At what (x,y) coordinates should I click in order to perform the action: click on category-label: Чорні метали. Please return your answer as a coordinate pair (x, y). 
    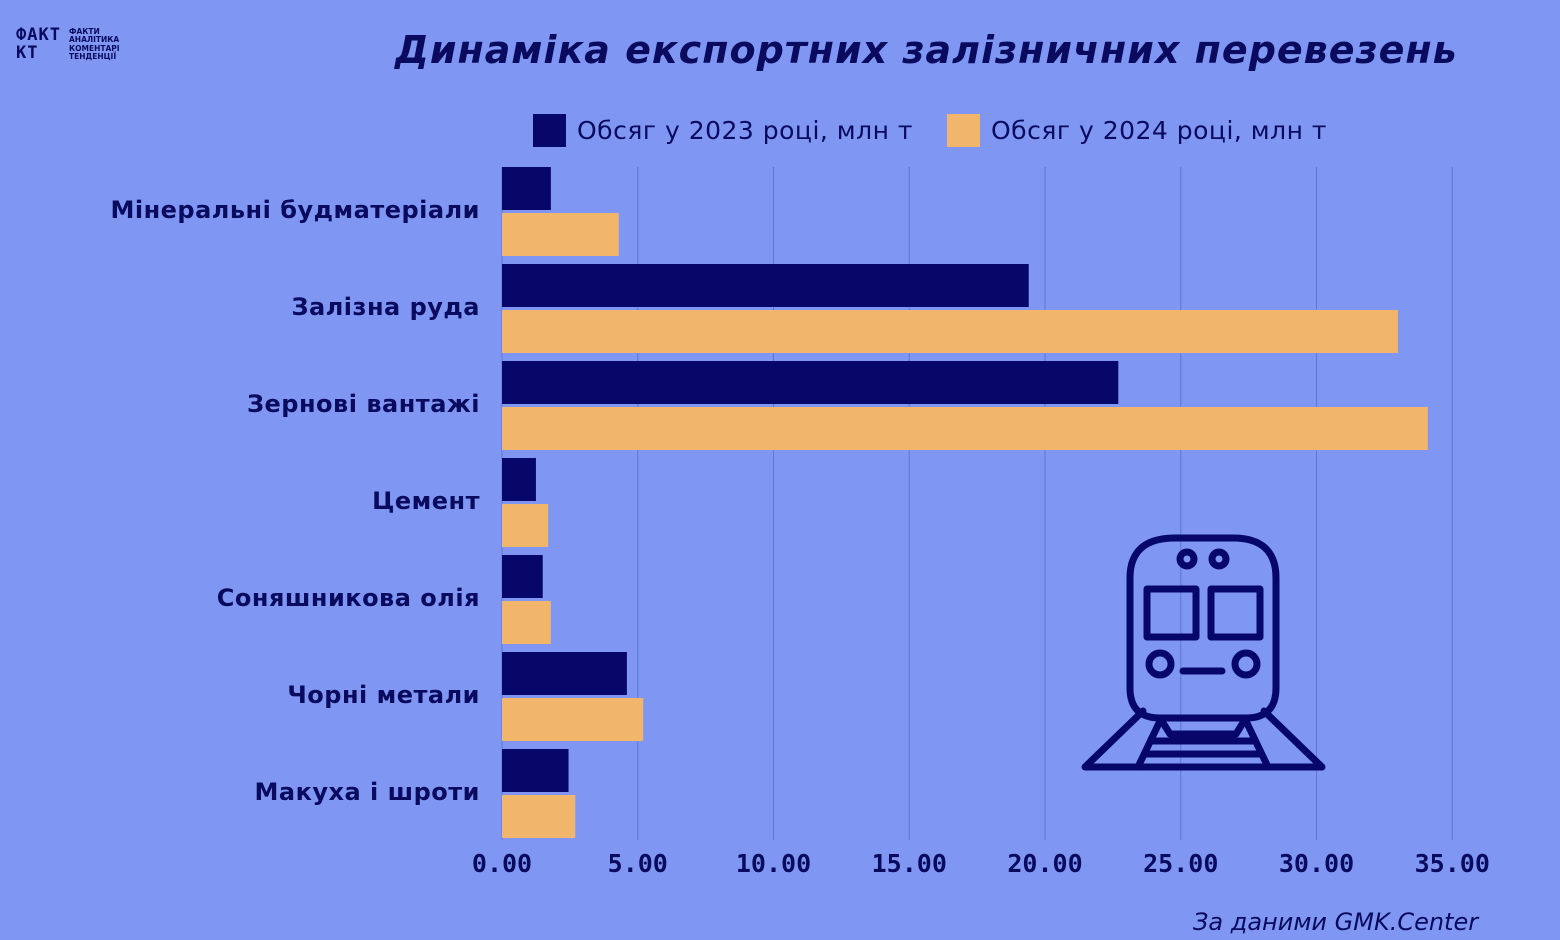
    Looking at the image, I should click on (383, 695).